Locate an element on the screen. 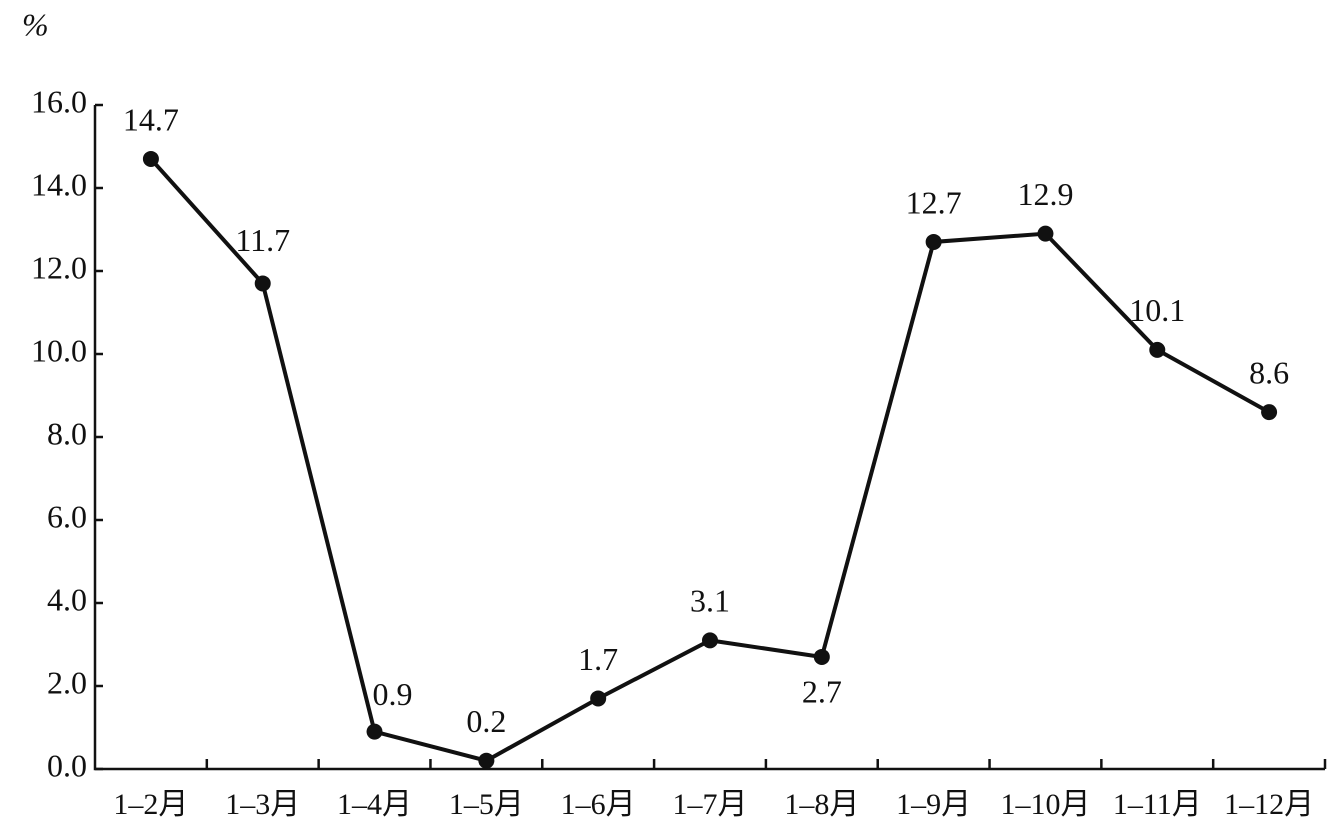 The width and height of the screenshot is (1339, 837). y-tick-label: 2.0 is located at coordinates (67, 682).